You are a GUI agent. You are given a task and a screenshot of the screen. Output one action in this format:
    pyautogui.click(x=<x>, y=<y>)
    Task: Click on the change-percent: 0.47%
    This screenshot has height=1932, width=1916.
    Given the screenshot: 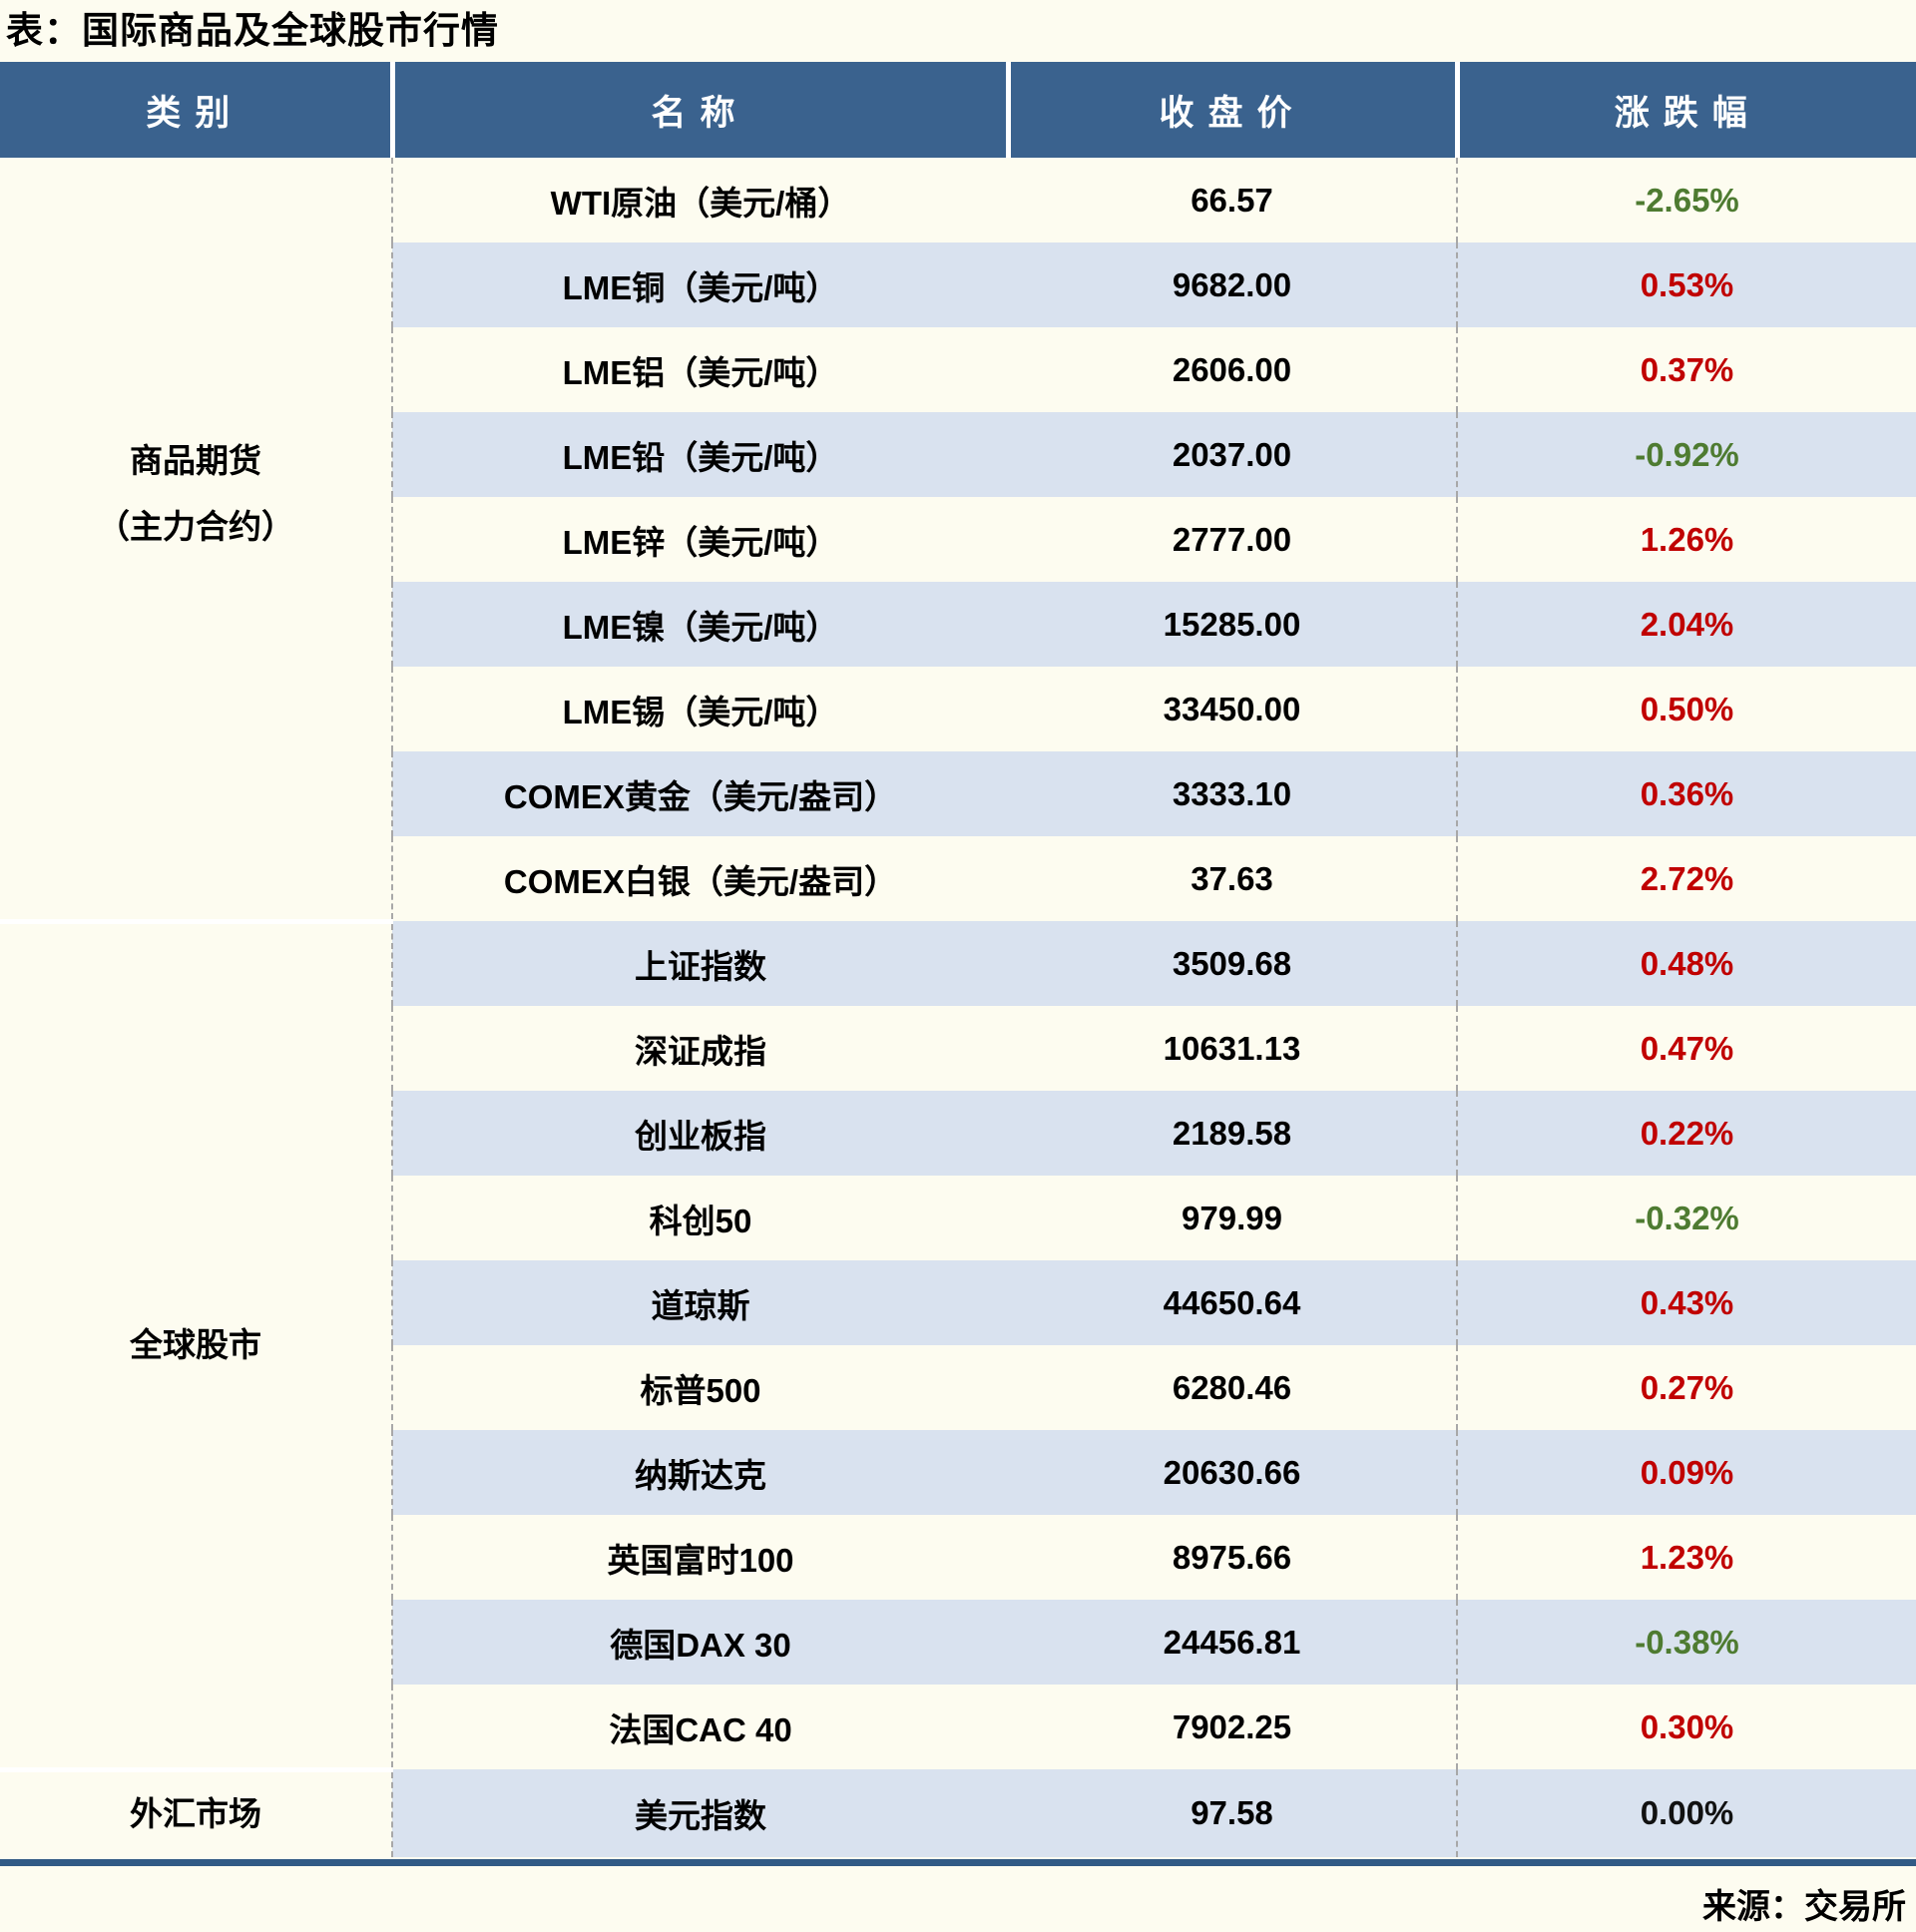 What is the action you would take?
    pyautogui.click(x=1687, y=1048)
    